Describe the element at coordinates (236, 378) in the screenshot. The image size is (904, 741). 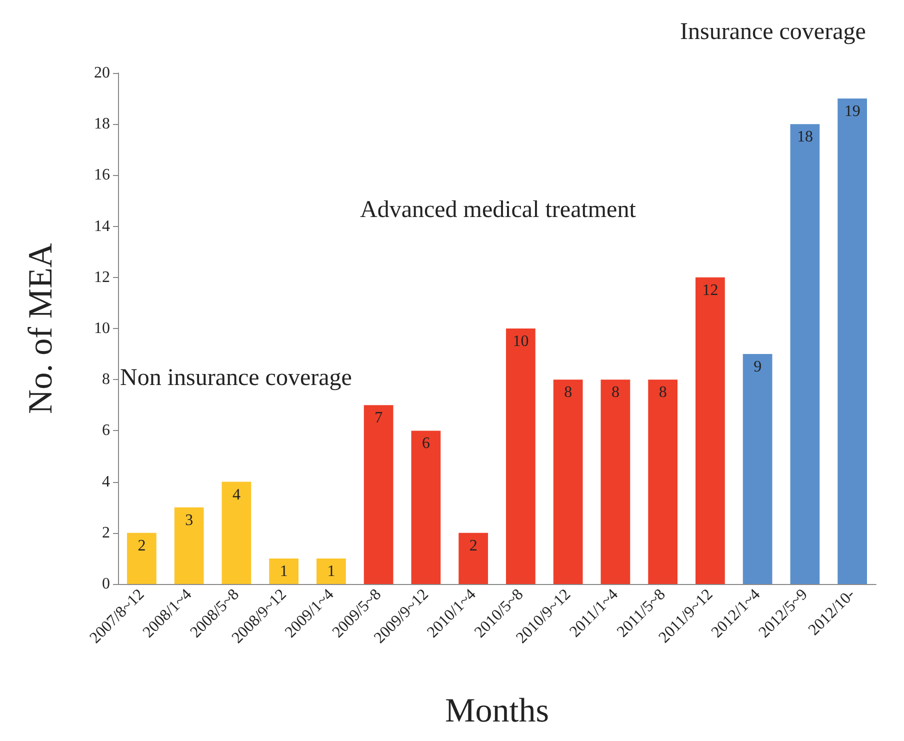
I see `annotation: Non insurance coverage` at that location.